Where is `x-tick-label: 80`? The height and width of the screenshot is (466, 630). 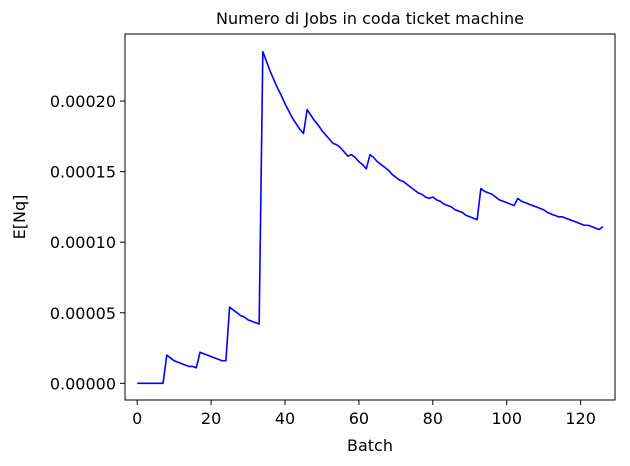 x-tick-label: 80 is located at coordinates (433, 418).